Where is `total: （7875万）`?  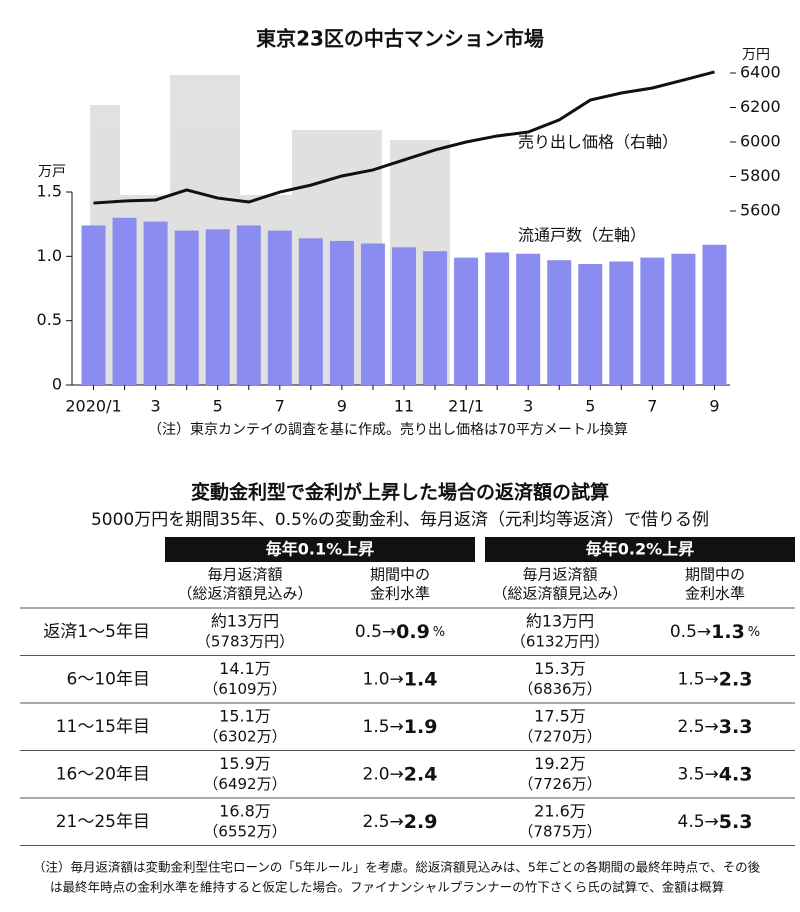 total: （7875万） is located at coordinates (559, 831).